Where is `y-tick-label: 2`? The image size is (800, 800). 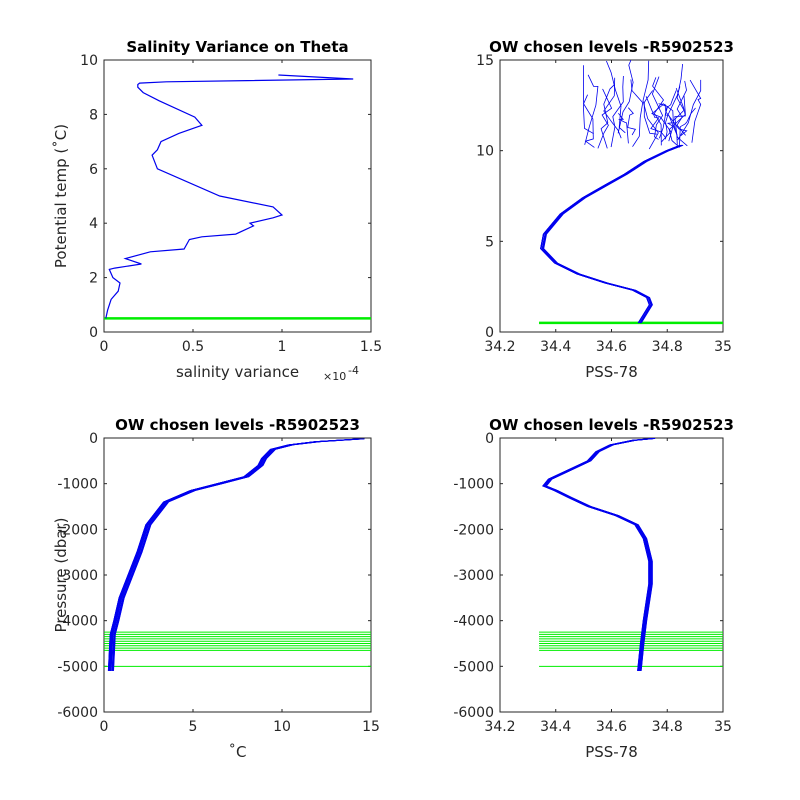 y-tick-label: 2 is located at coordinates (93, 279).